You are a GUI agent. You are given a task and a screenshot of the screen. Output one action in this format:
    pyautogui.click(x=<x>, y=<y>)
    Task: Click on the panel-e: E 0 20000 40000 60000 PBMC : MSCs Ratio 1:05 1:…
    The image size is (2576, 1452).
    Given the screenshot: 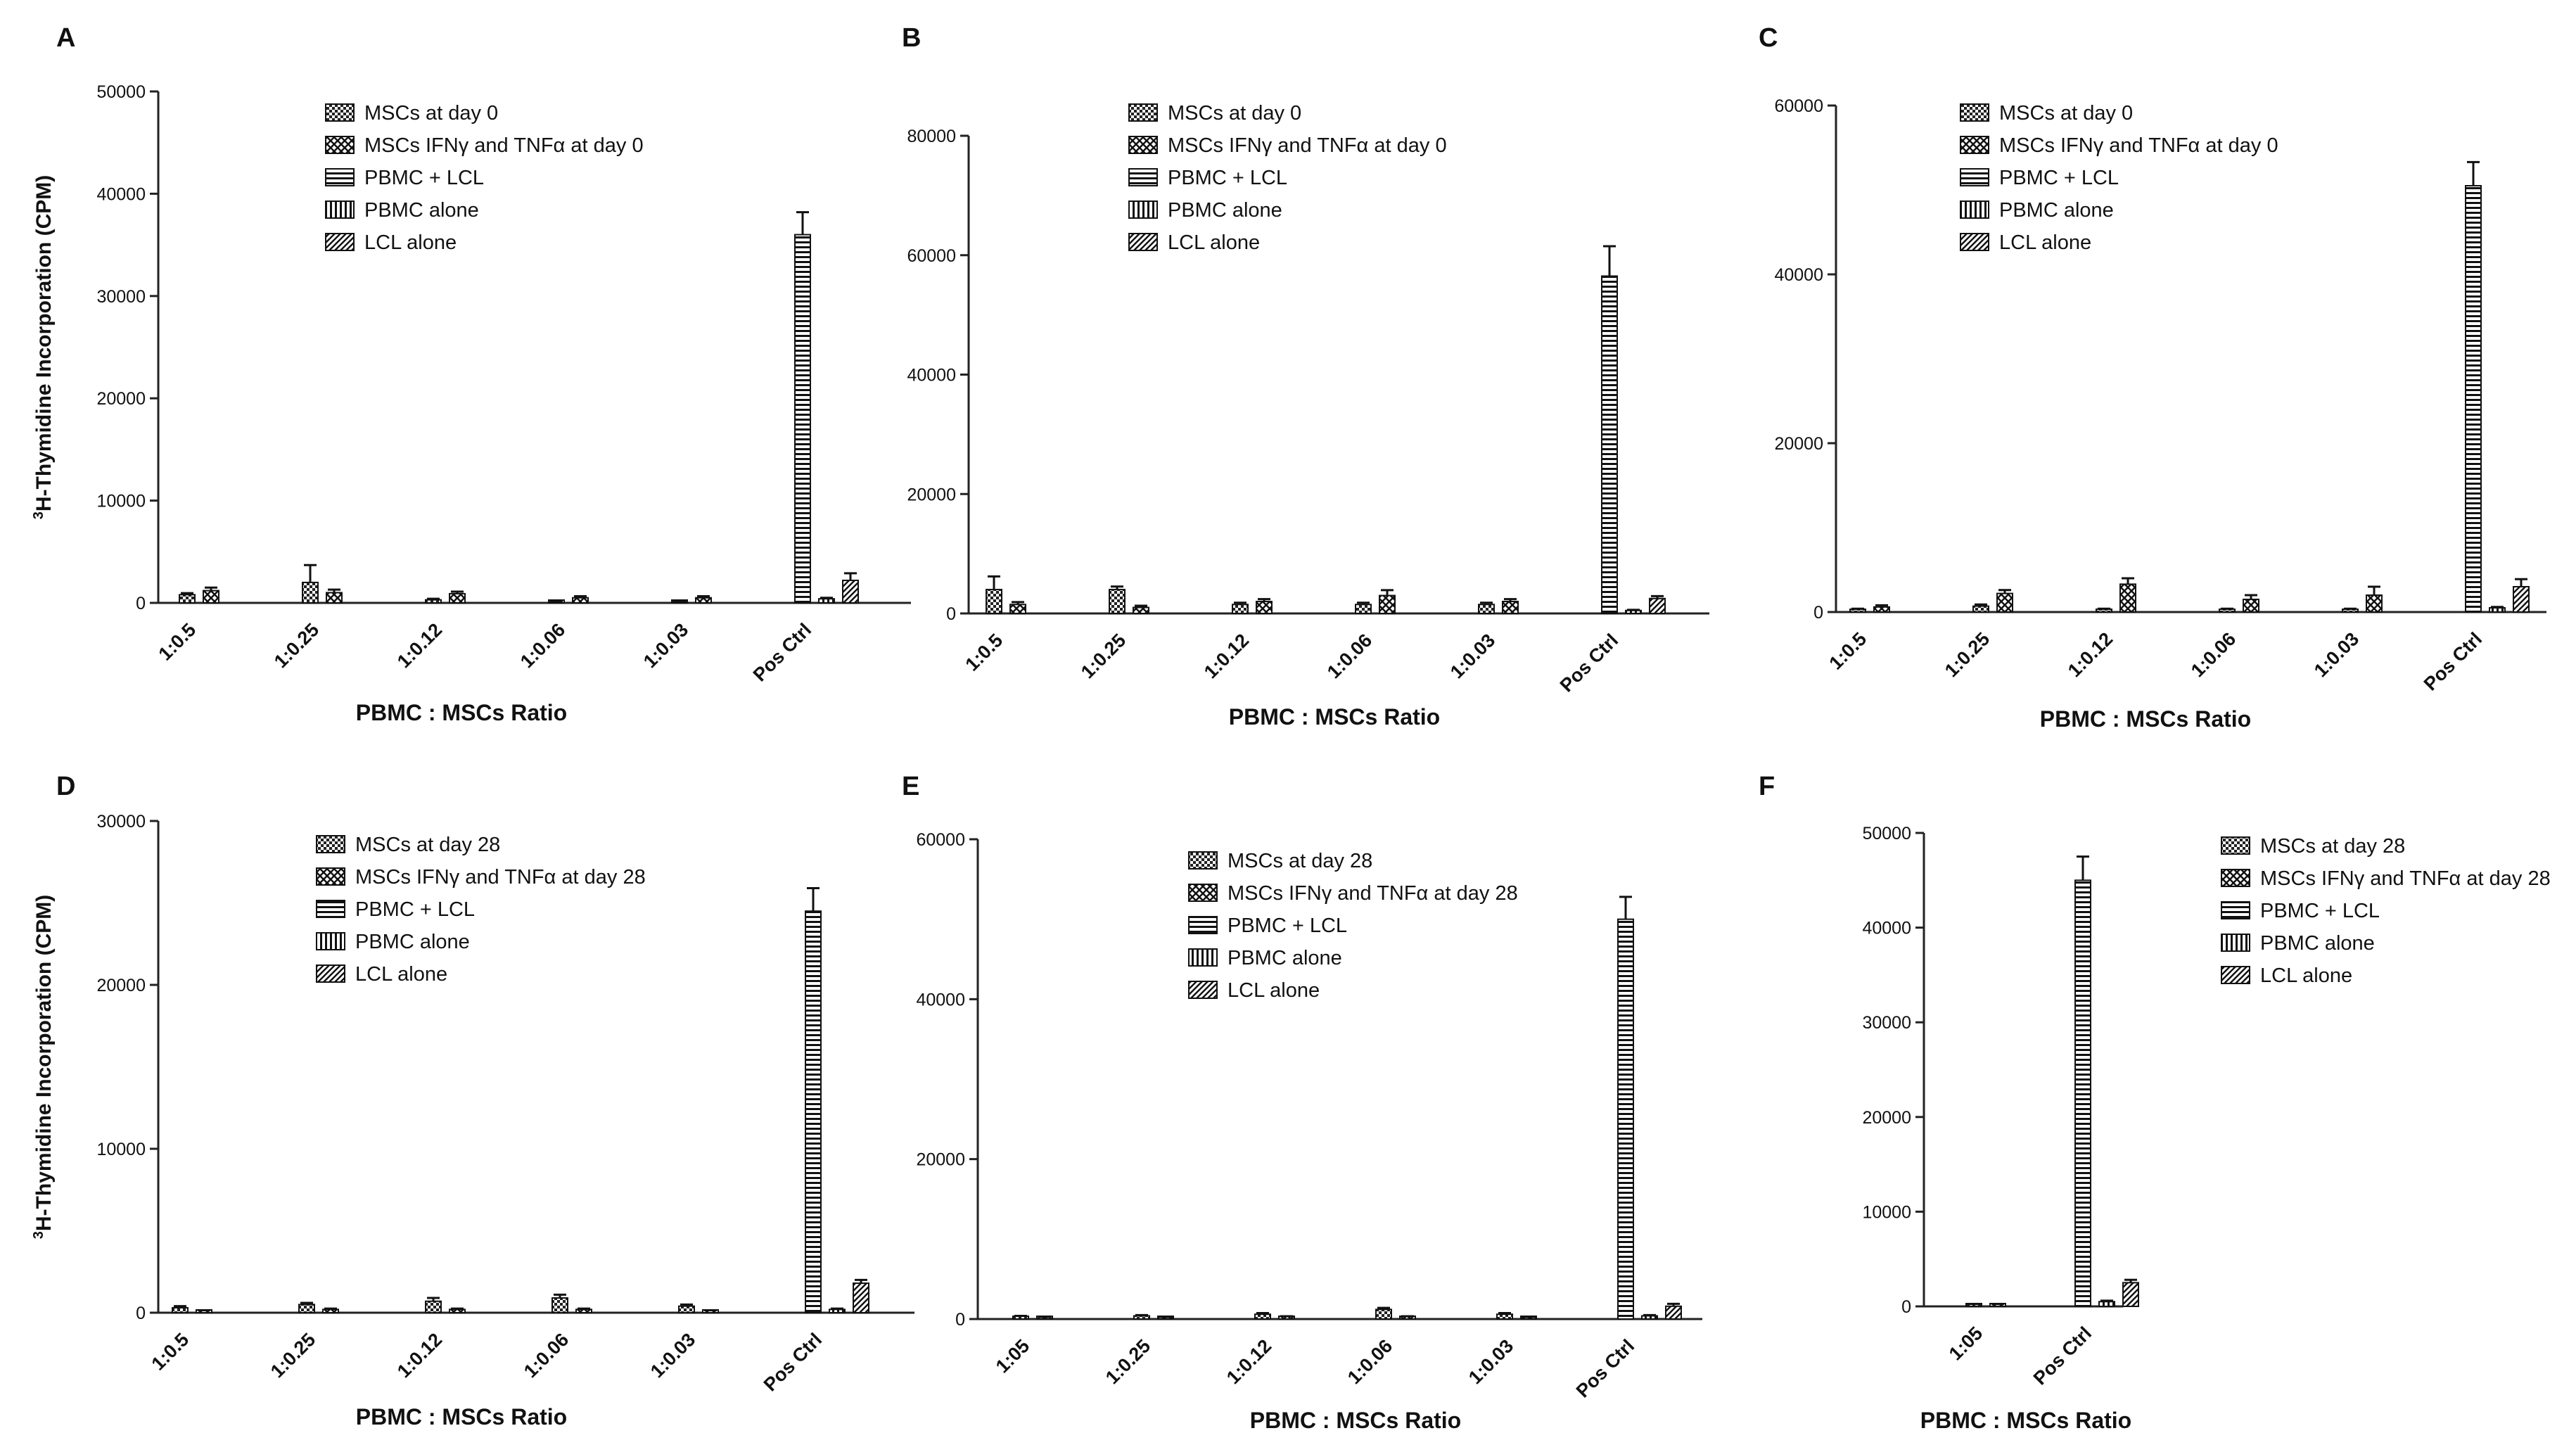 What is the action you would take?
    pyautogui.click(x=1302, y=1102)
    